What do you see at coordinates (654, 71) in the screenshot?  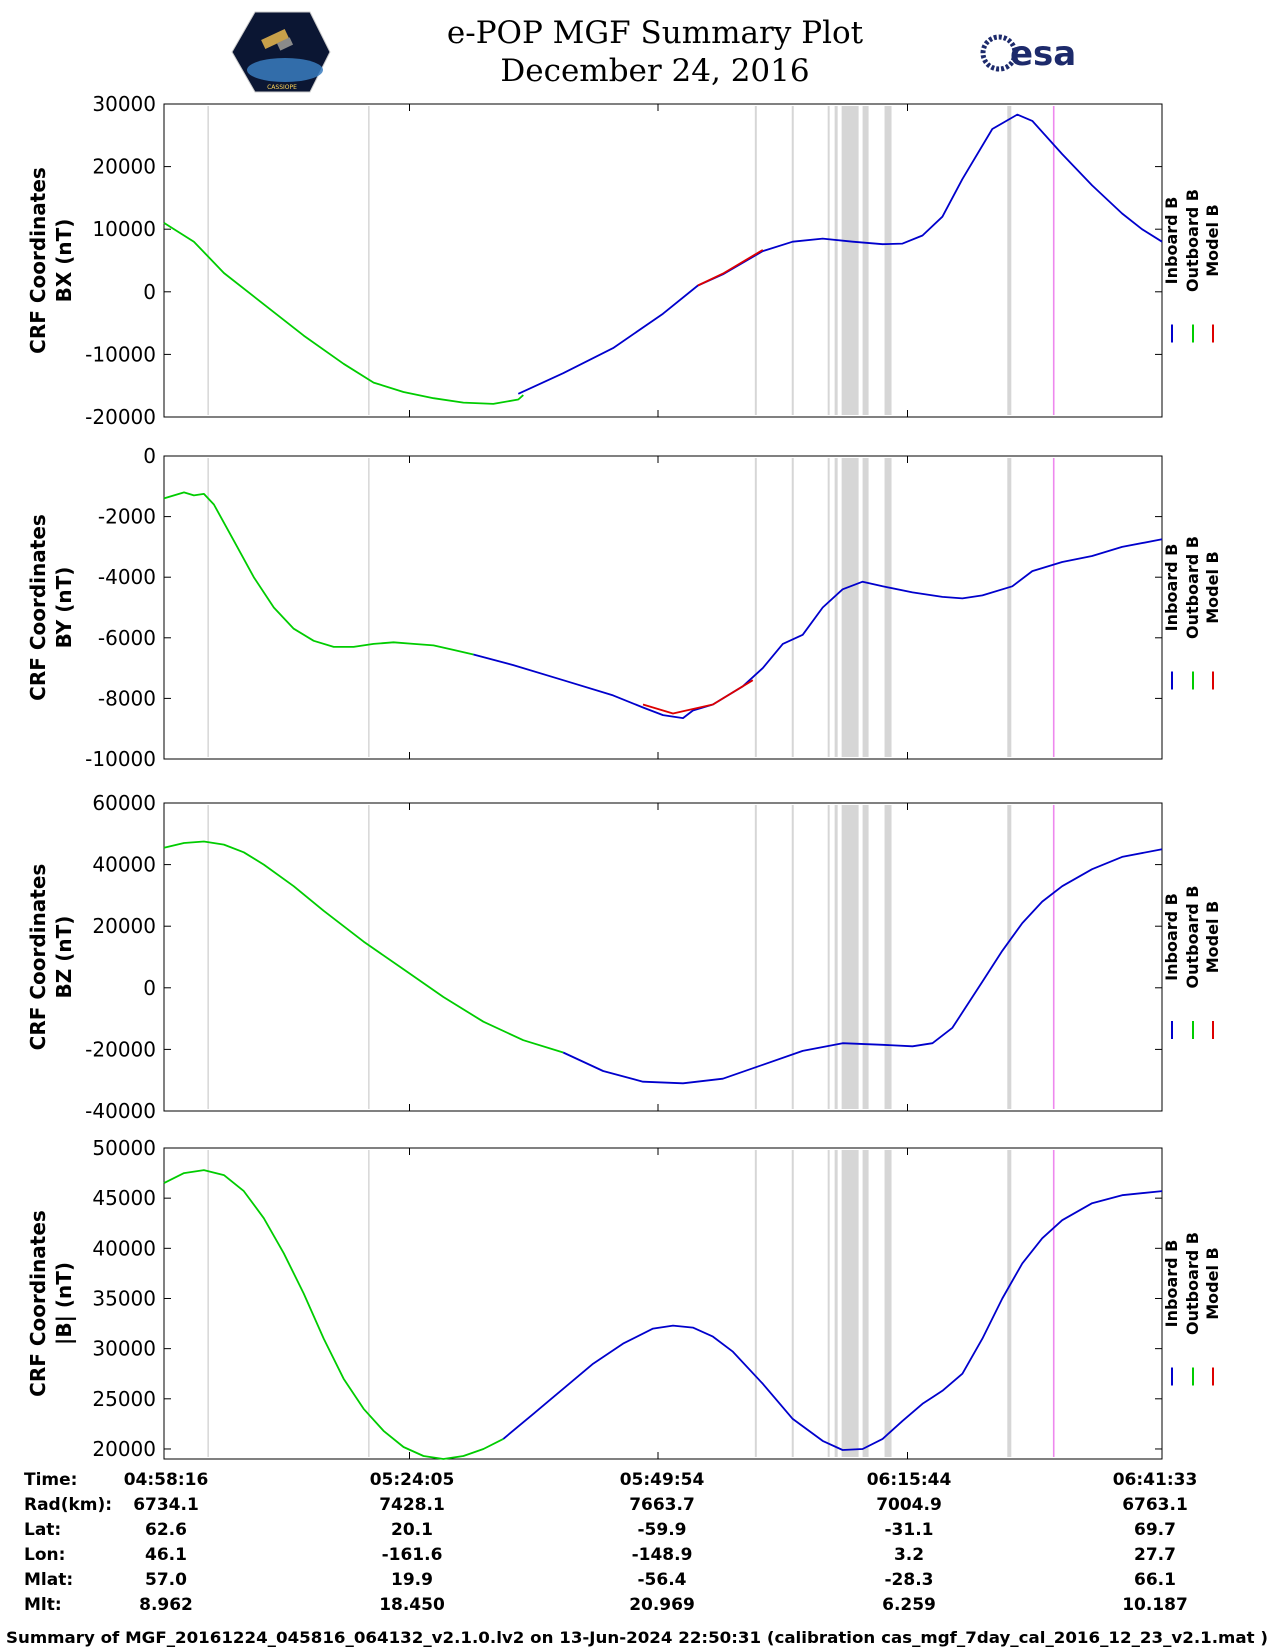 I see `plot-title-line2: December 24, 2016` at bounding box center [654, 71].